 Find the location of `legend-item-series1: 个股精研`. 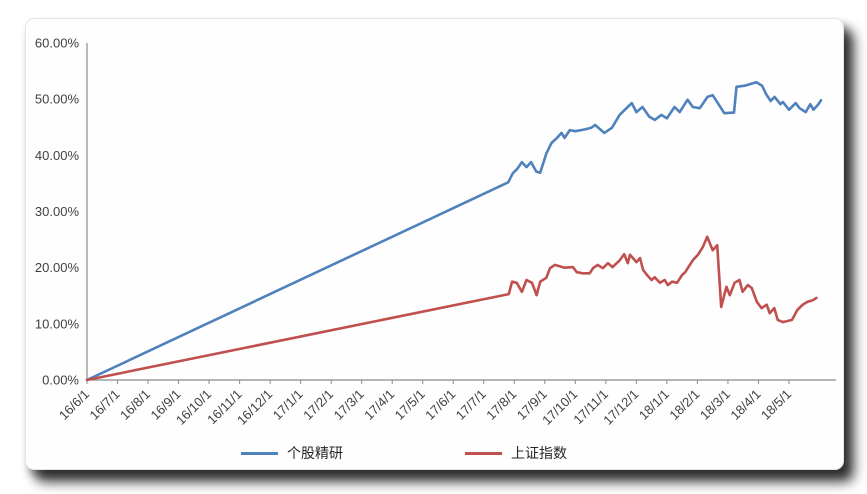

legend-item-series1: 个股精研 is located at coordinates (292, 453).